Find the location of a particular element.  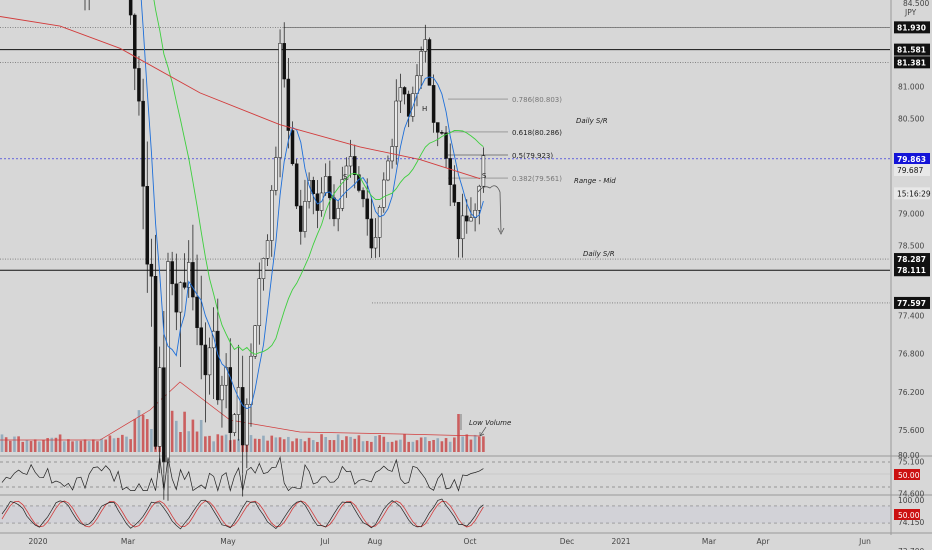

fib-level-label: 0.786(80.803) is located at coordinates (537, 100).